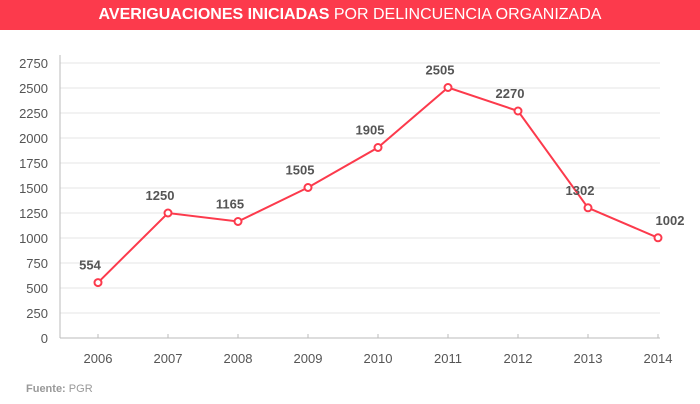  Describe the element at coordinates (33, 113) in the screenshot. I see `y-tick-label: 2250` at that location.